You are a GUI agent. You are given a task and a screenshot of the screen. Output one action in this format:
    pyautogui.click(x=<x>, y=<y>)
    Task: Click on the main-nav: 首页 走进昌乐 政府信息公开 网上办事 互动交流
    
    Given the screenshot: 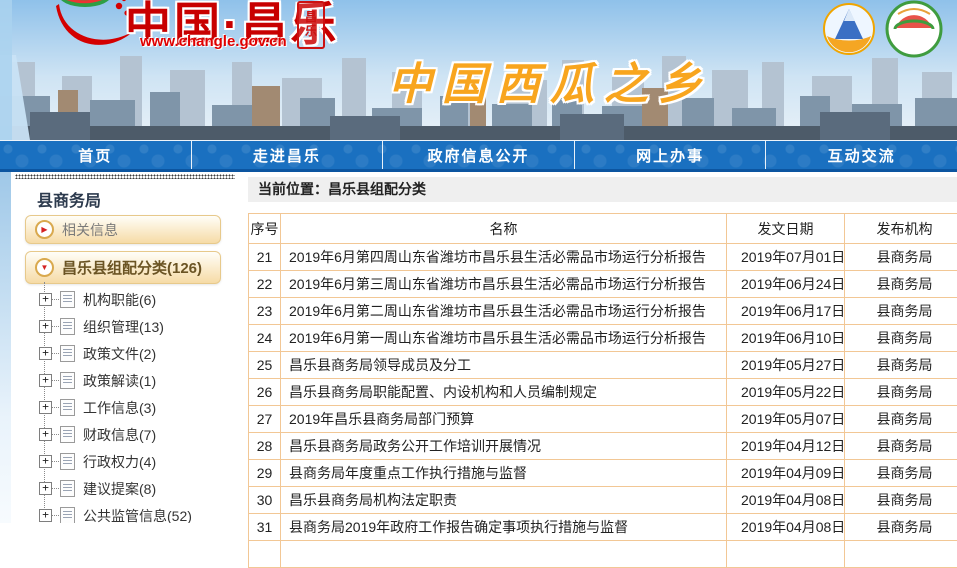 What is the action you would take?
    pyautogui.click(x=478, y=156)
    